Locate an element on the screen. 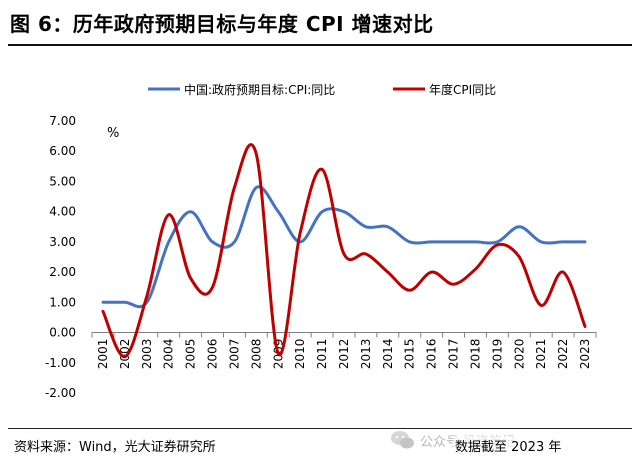  x-tick-label: 2018 is located at coordinates (475, 354).